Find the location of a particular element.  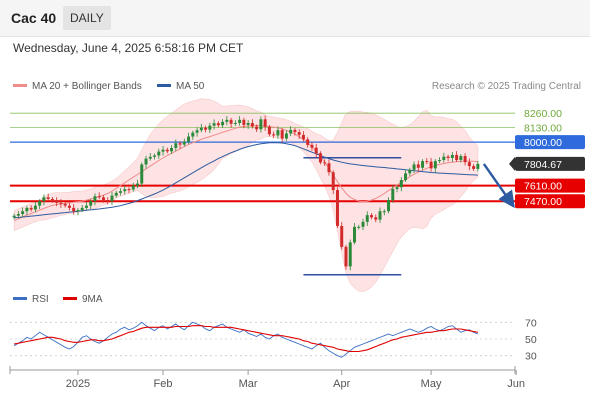

x-tick-label-Feb: Feb is located at coordinates (163, 384).